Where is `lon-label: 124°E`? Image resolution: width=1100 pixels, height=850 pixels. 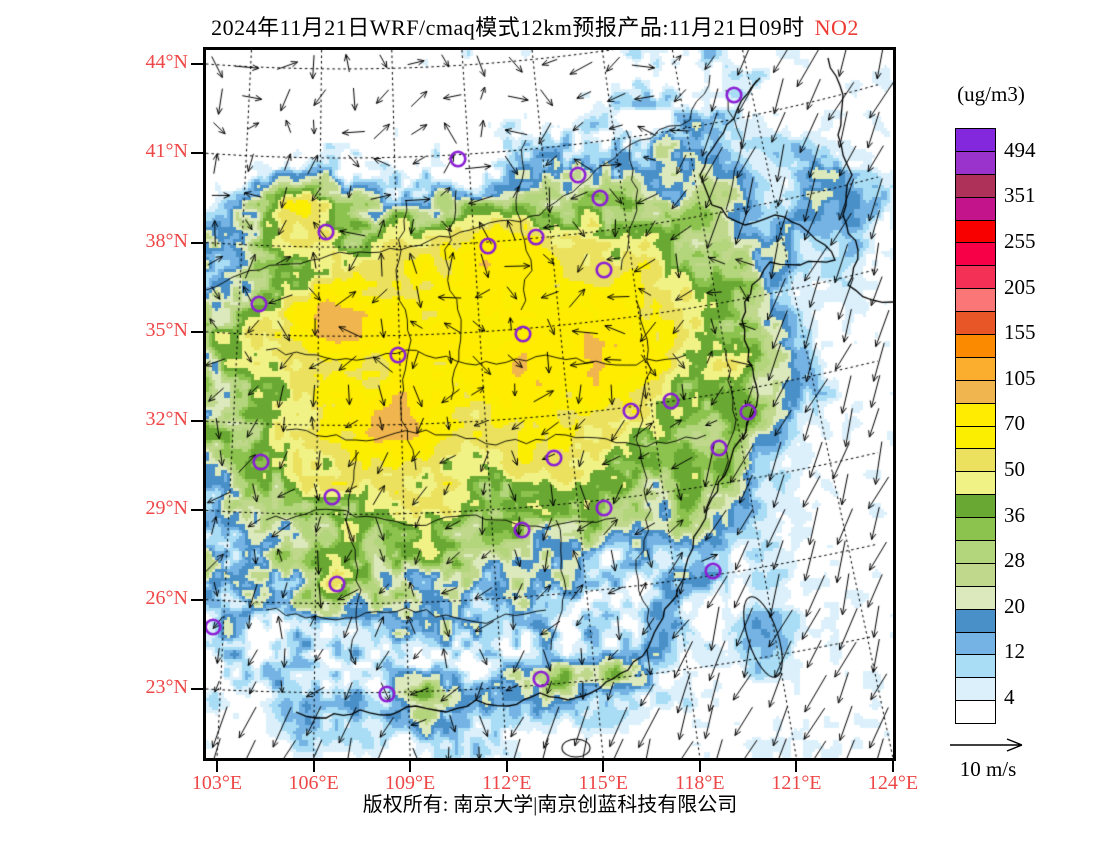
lon-label: 124°E is located at coordinates (893, 783).